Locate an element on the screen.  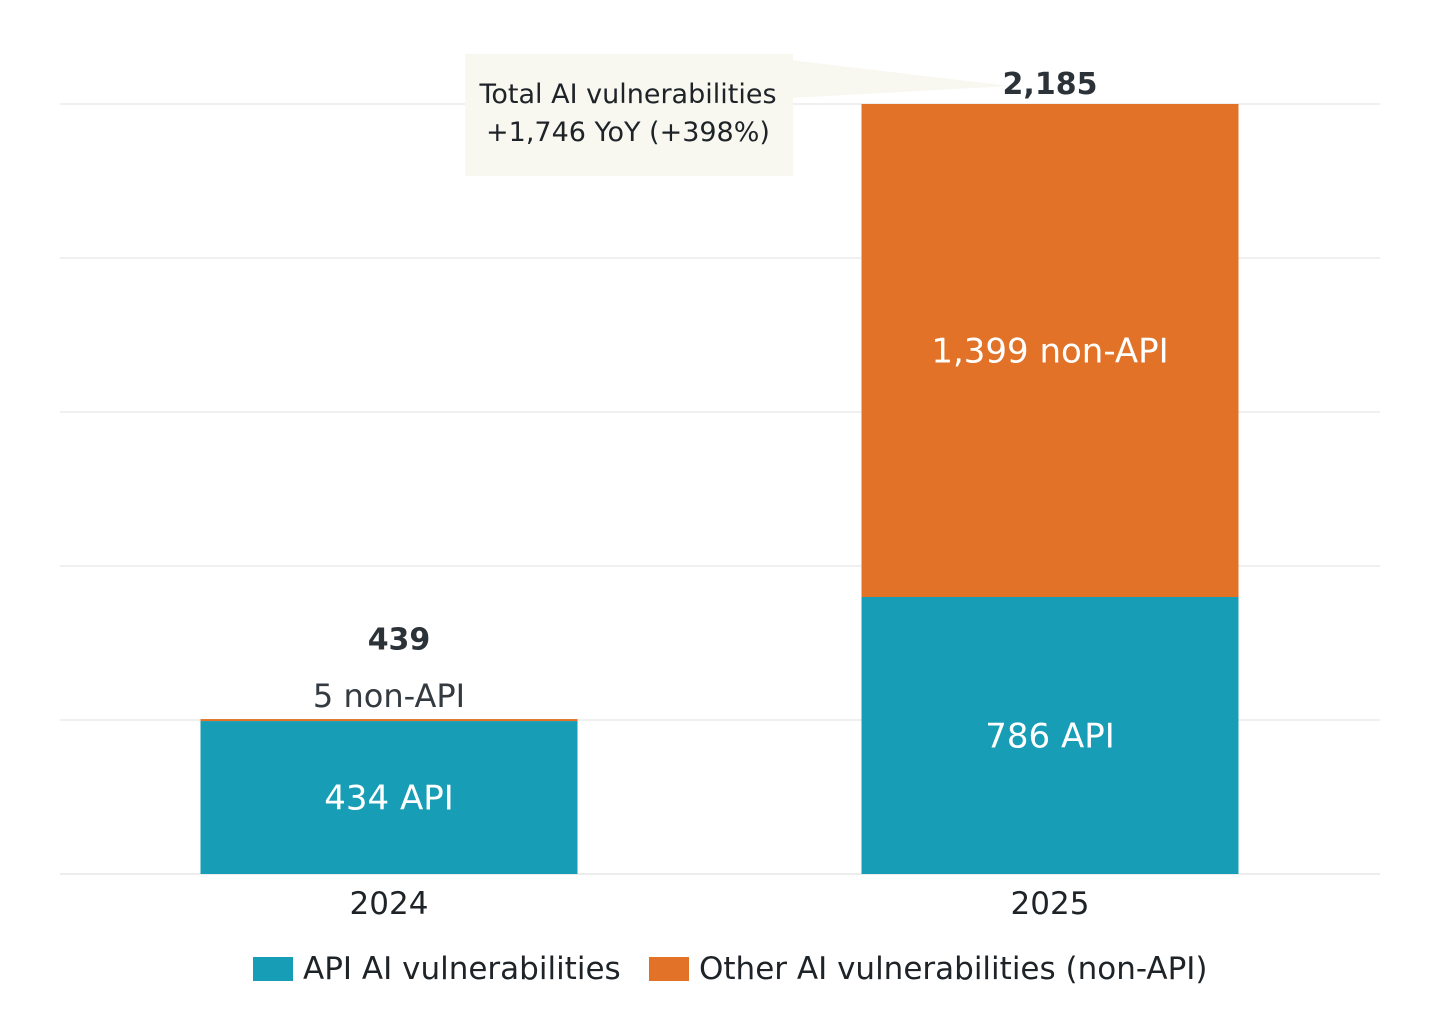
bar-value-label: 1,399 non-API is located at coordinates (1049, 352).